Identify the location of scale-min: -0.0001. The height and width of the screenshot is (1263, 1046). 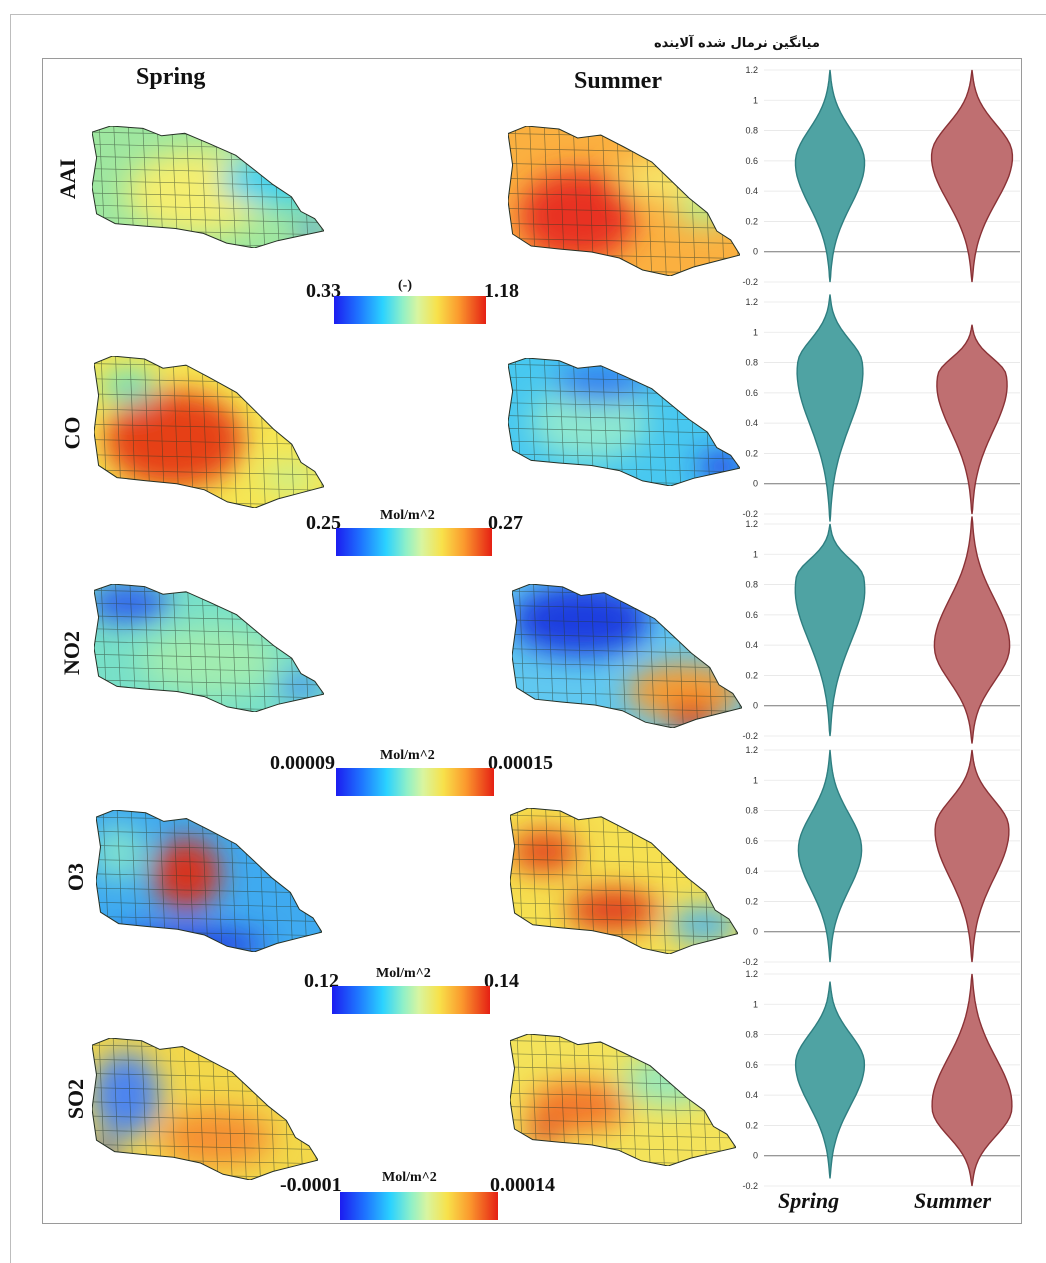
(311, 1185).